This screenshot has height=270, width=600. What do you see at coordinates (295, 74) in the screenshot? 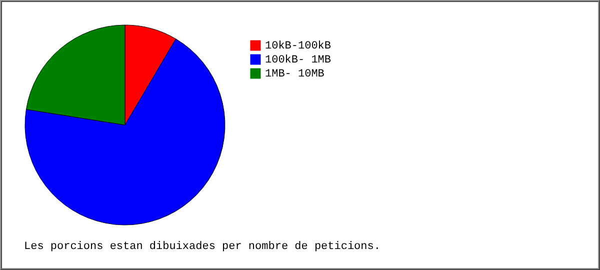
I see `legend-label: 1MB- 10MB` at bounding box center [295, 74].